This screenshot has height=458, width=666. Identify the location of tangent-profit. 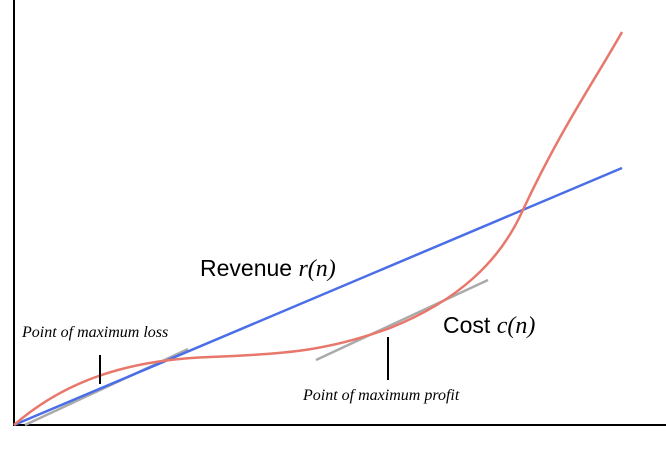
(402, 320).